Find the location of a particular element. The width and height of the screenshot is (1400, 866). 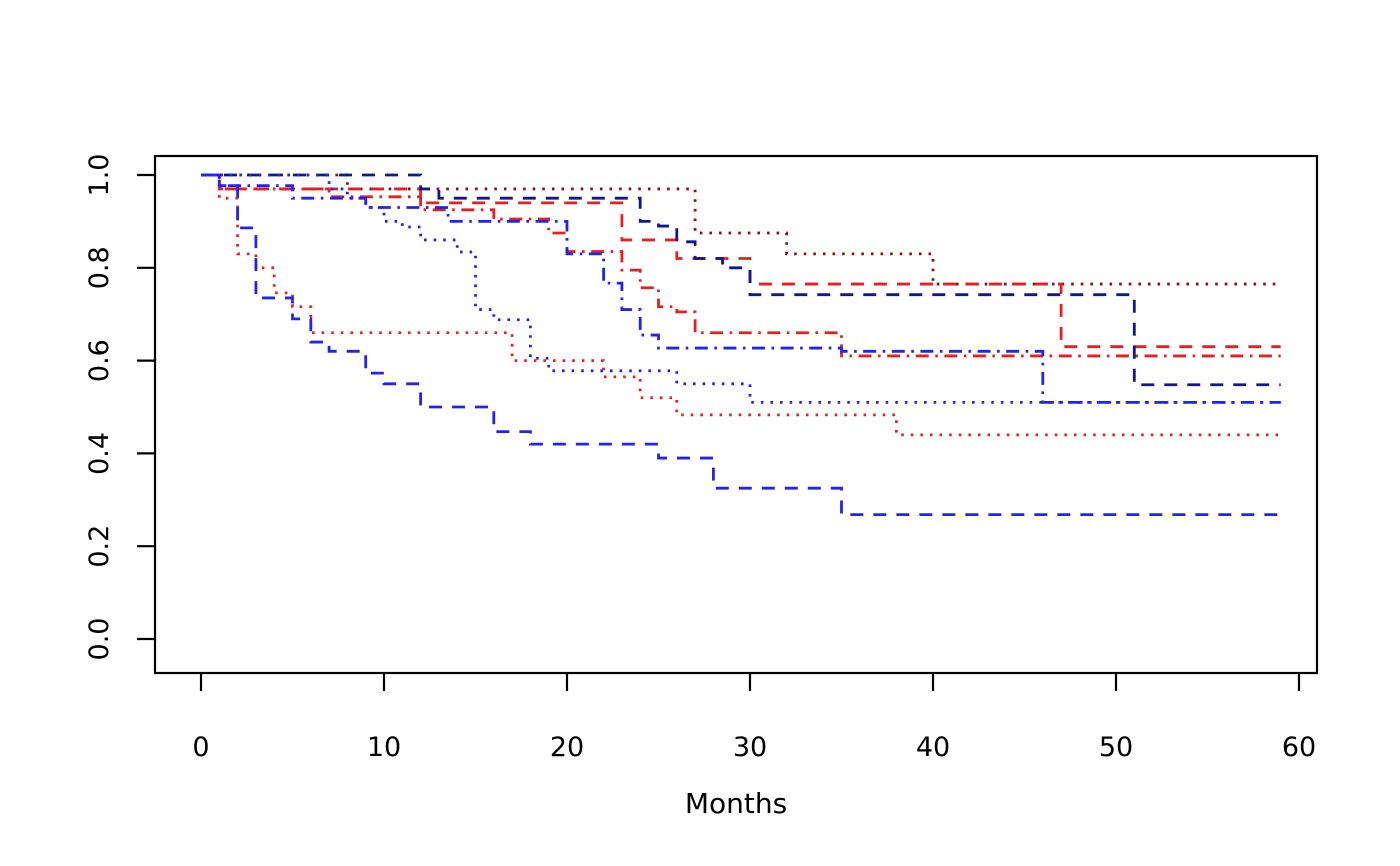

x-tick-label: 60 is located at coordinates (1299, 747).